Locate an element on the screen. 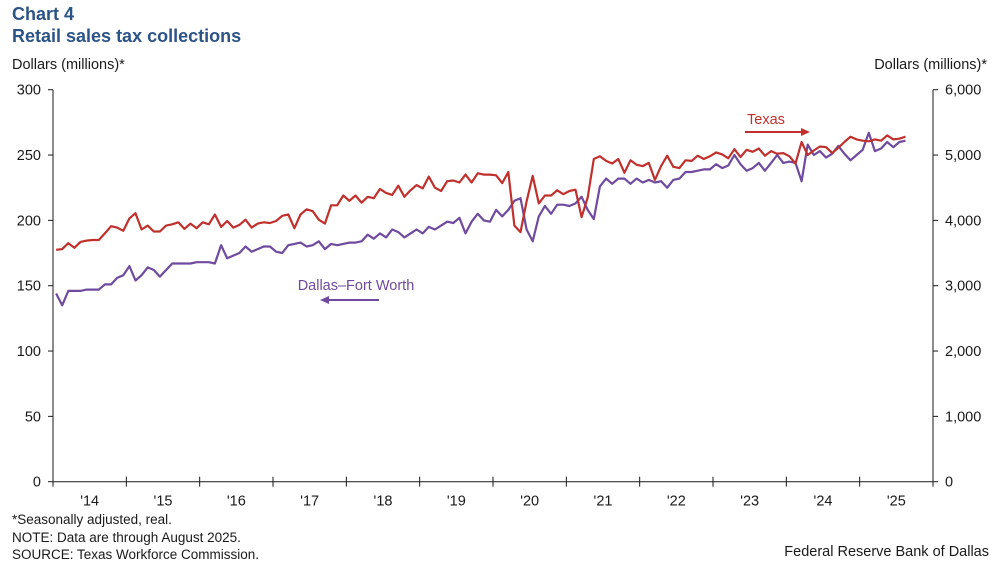 Image resolution: width=997 pixels, height=565 pixels. chart-title: Retail sales tax collections is located at coordinates (127, 36).